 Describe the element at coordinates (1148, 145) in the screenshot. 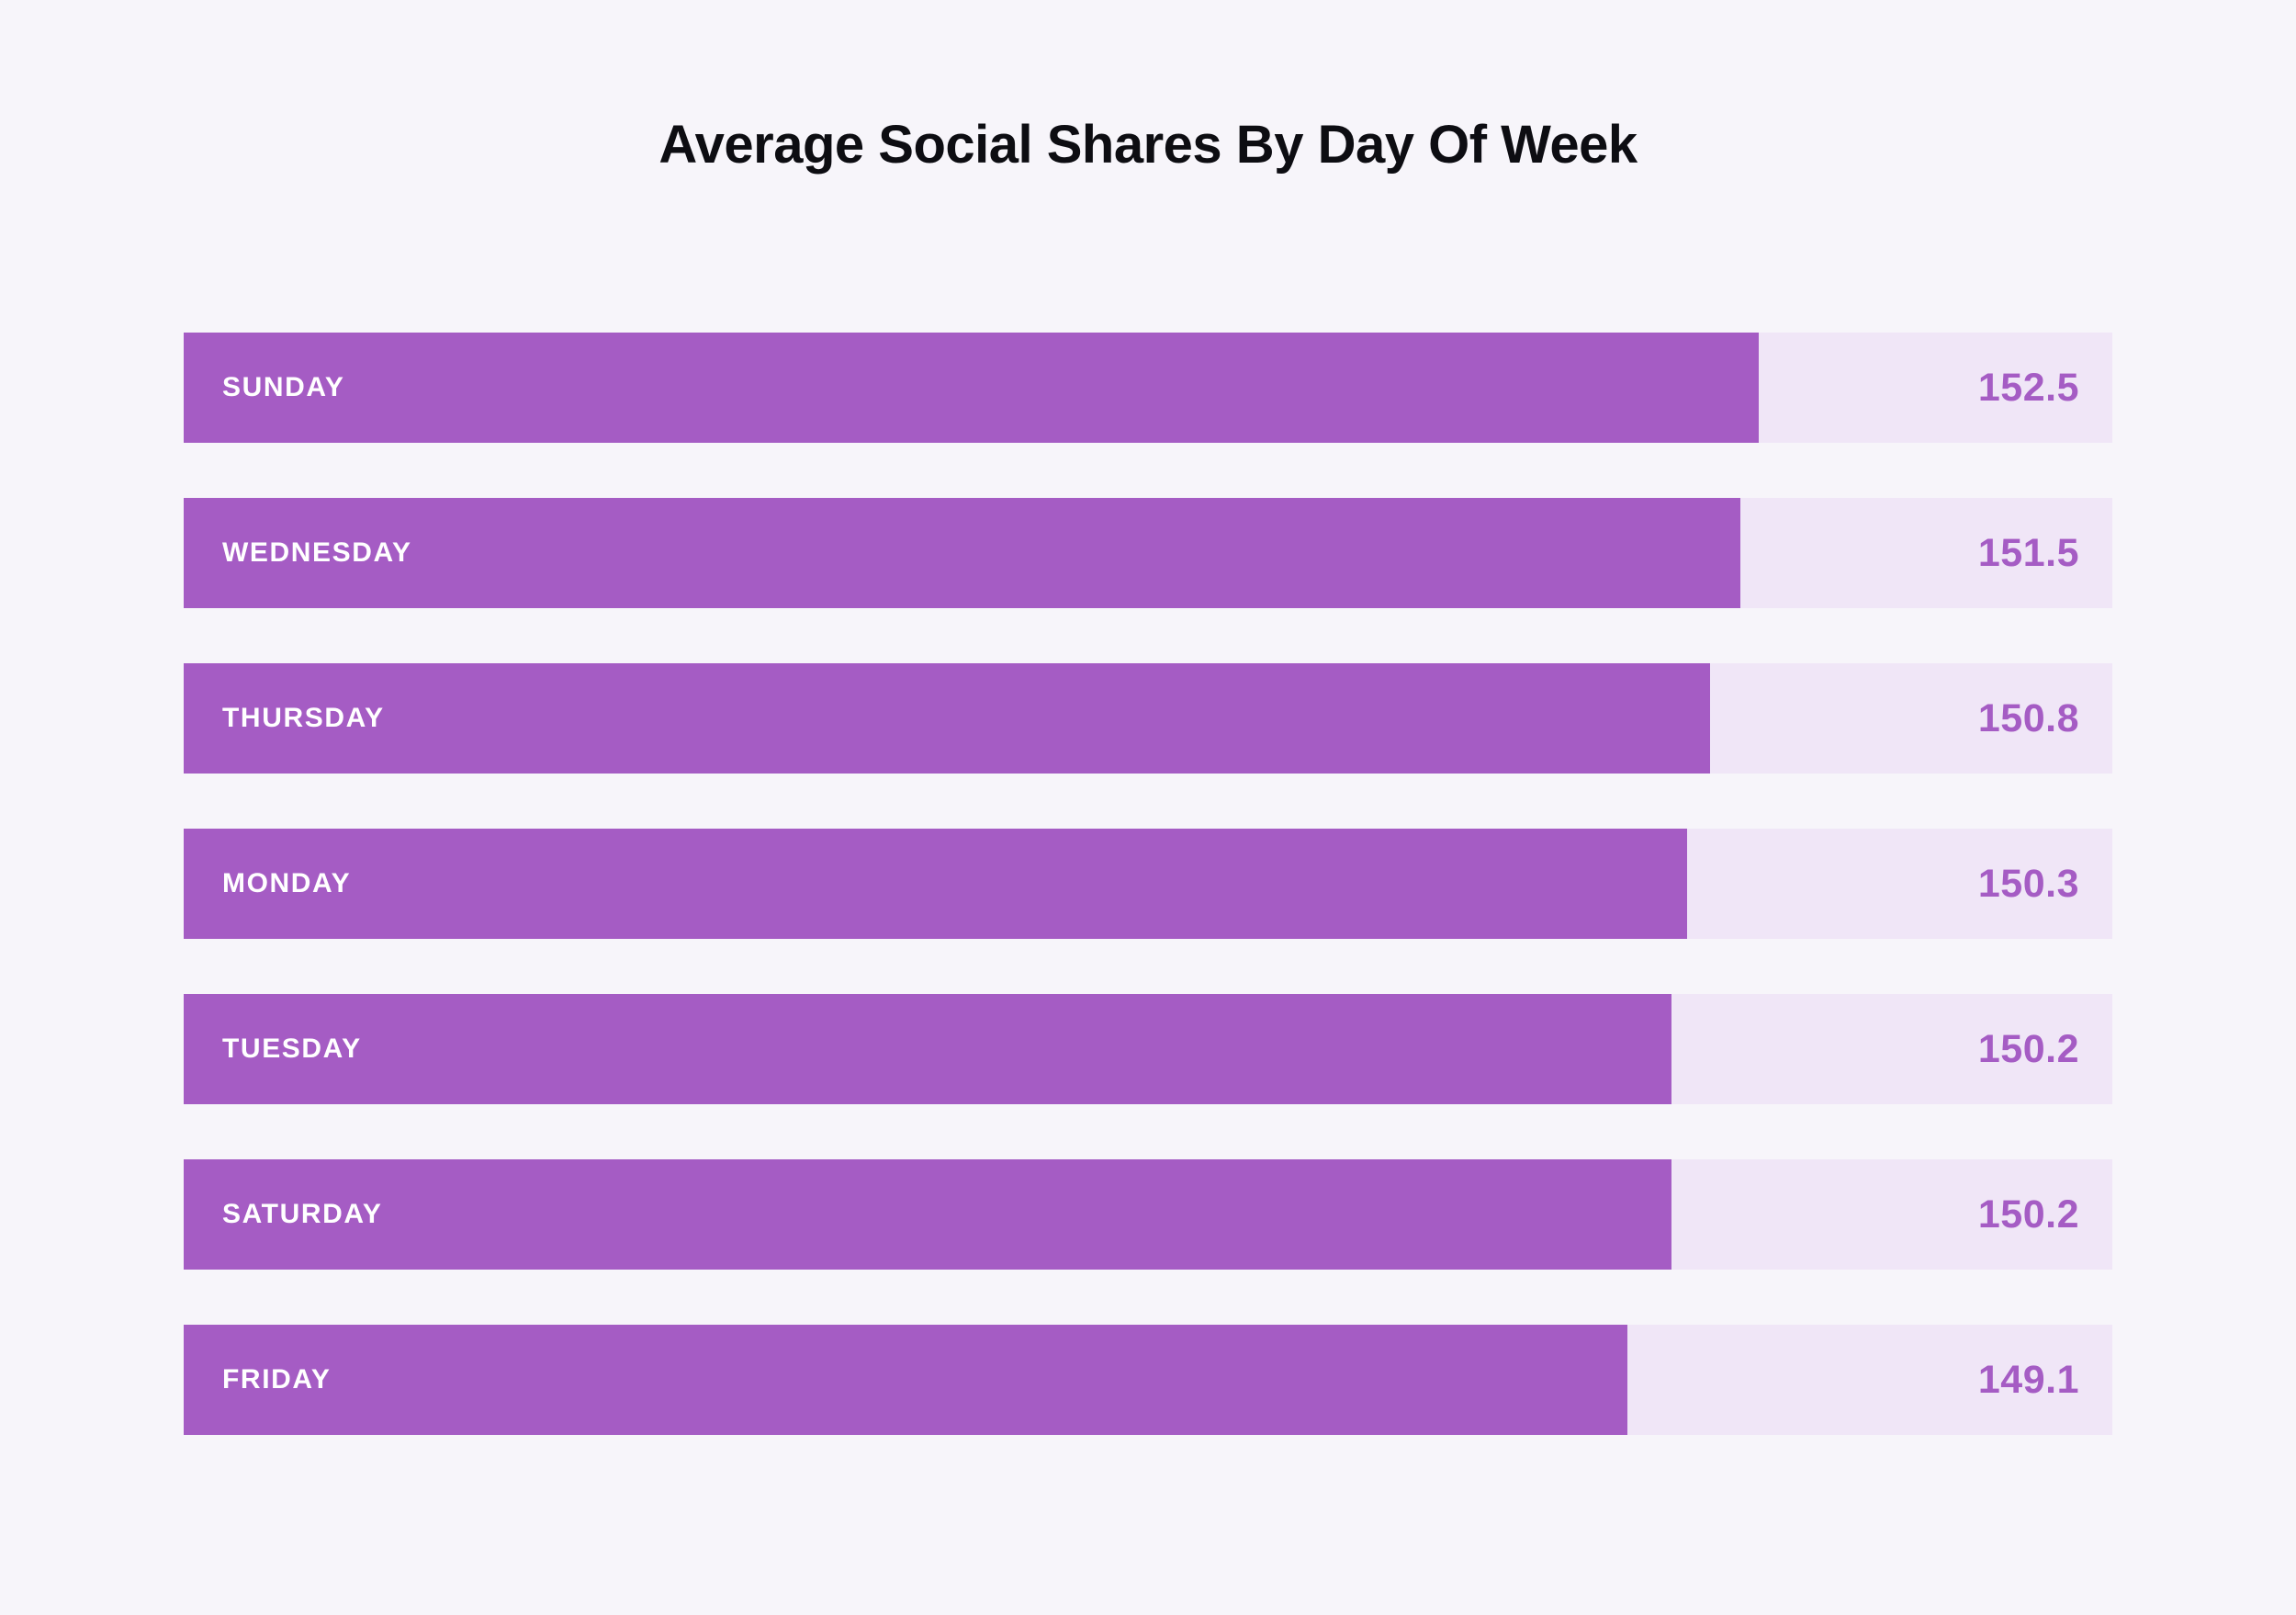

I see `chart-title: Average Social Shares By Day Of Week` at that location.